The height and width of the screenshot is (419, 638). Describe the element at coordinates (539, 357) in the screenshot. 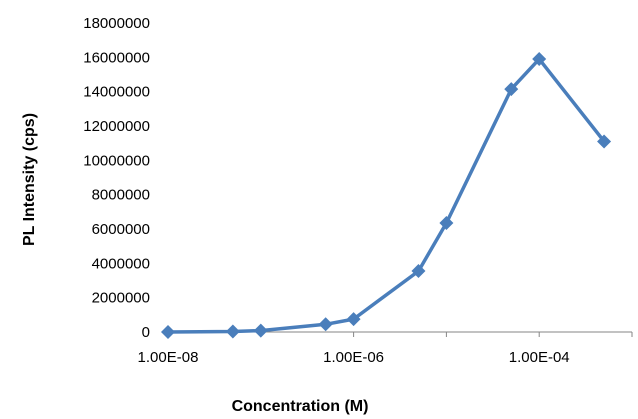

I see `x-tick-label: 1.00E-04` at that location.